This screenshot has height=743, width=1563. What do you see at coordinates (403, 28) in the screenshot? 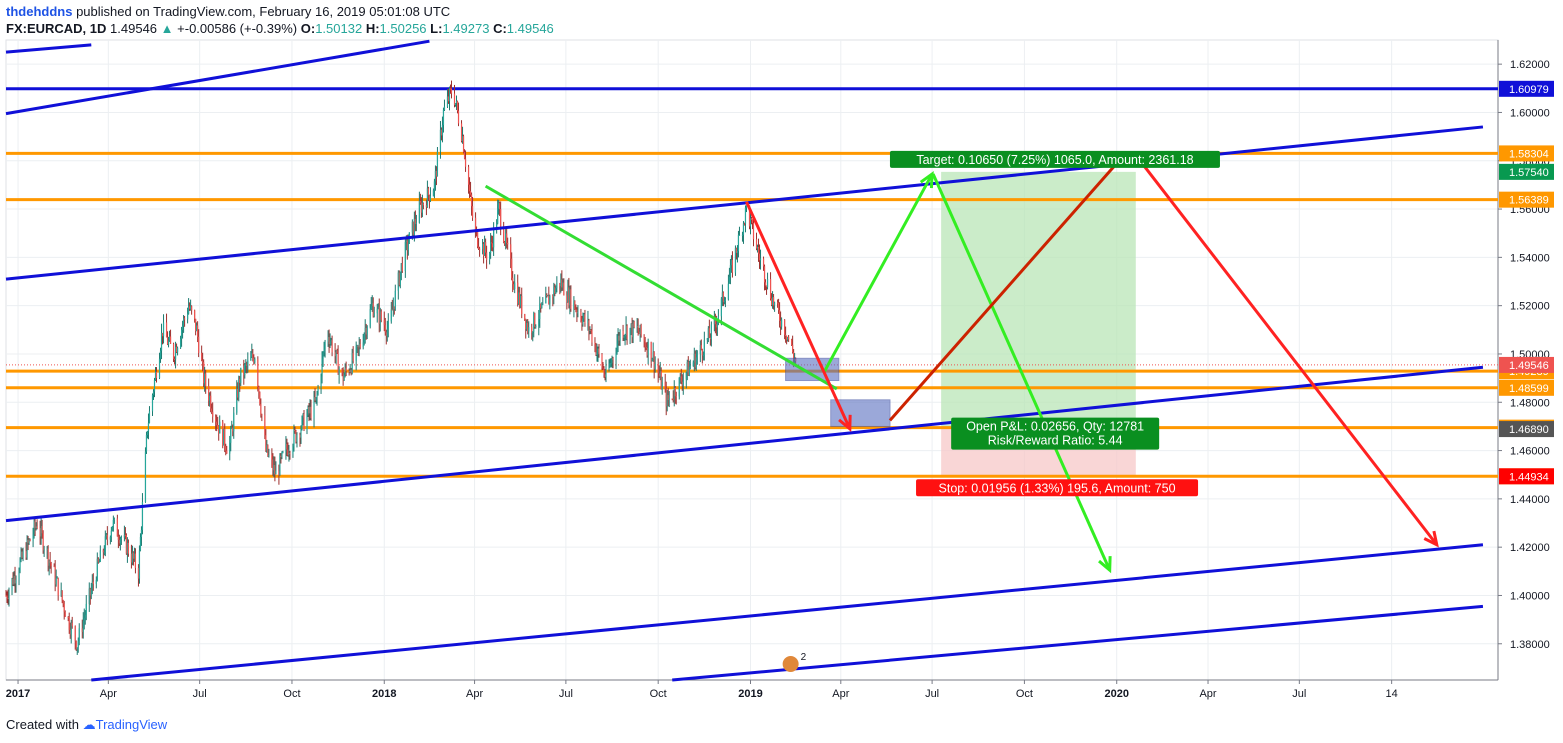
I see `high-value: 1.50256` at bounding box center [403, 28].